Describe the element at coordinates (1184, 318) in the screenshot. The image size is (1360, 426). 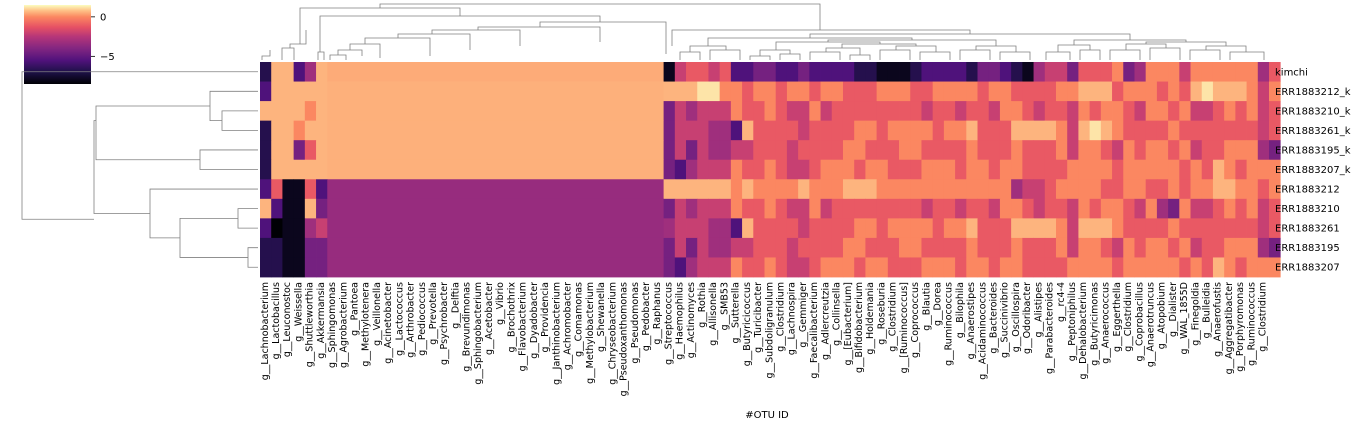
I see `column-label: g__WAL_1855D` at that location.